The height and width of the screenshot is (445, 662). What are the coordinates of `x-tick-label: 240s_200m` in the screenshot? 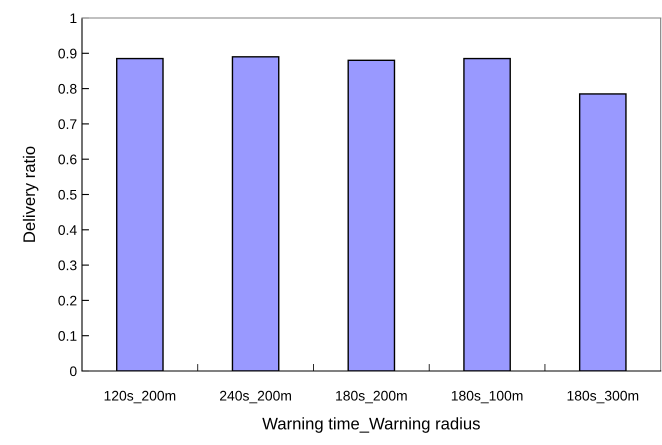 It's located at (255, 397).